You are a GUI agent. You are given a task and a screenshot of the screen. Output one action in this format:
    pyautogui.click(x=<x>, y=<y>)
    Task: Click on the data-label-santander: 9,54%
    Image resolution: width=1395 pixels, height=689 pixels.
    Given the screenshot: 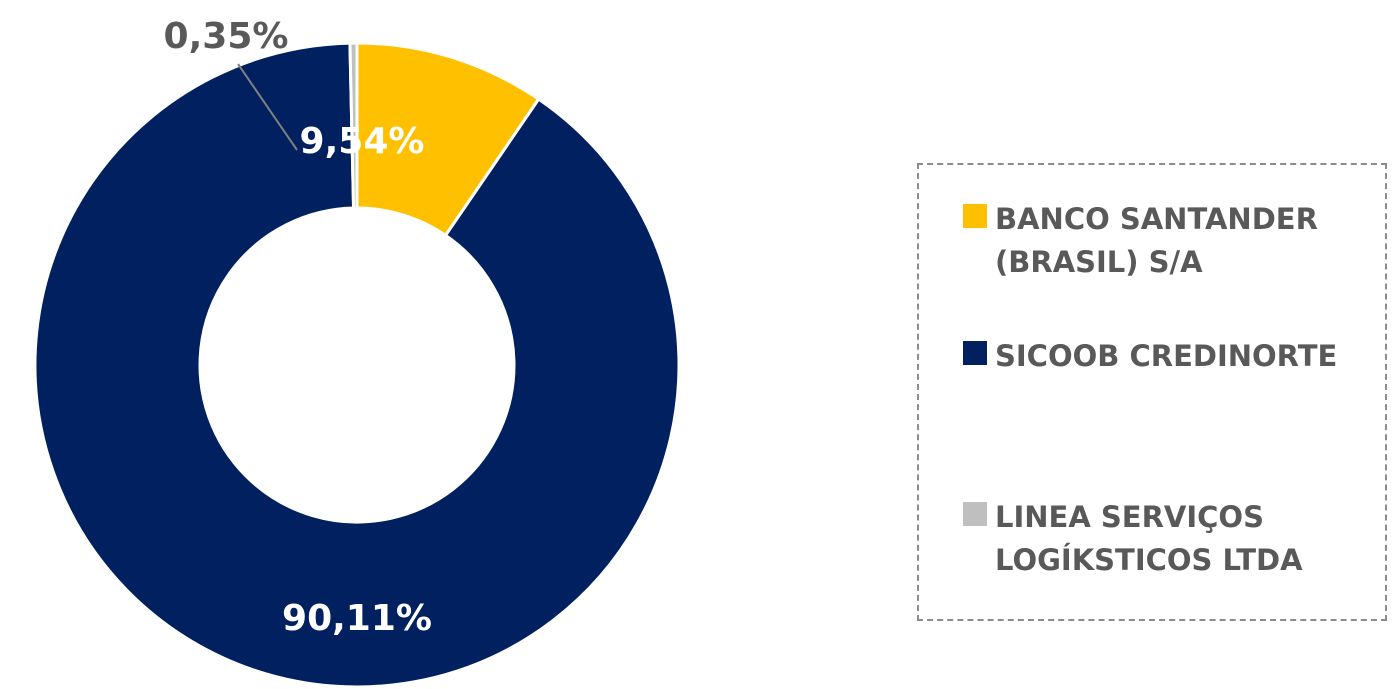 What is the action you would take?
    pyautogui.click(x=362, y=141)
    